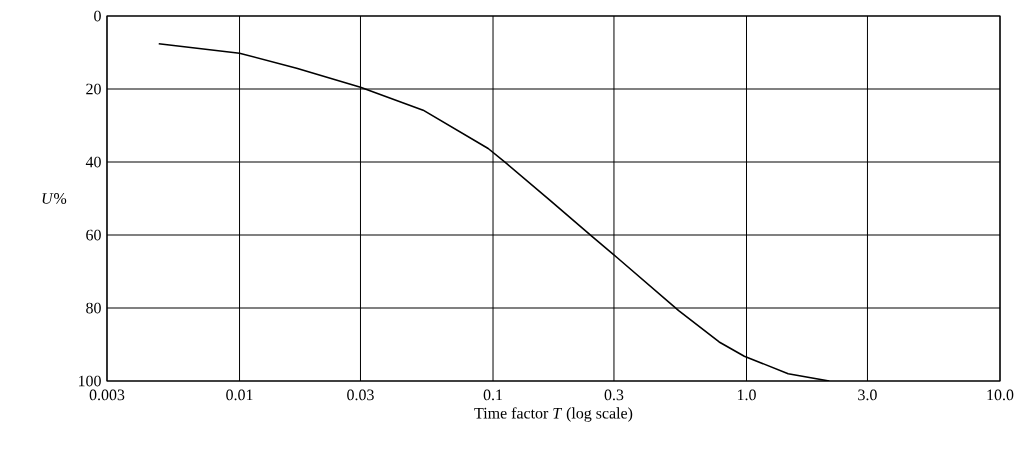 The width and height of the screenshot is (1027, 453). What do you see at coordinates (867, 395) in the screenshot?
I see `x-tick-label: 3.0` at bounding box center [867, 395].